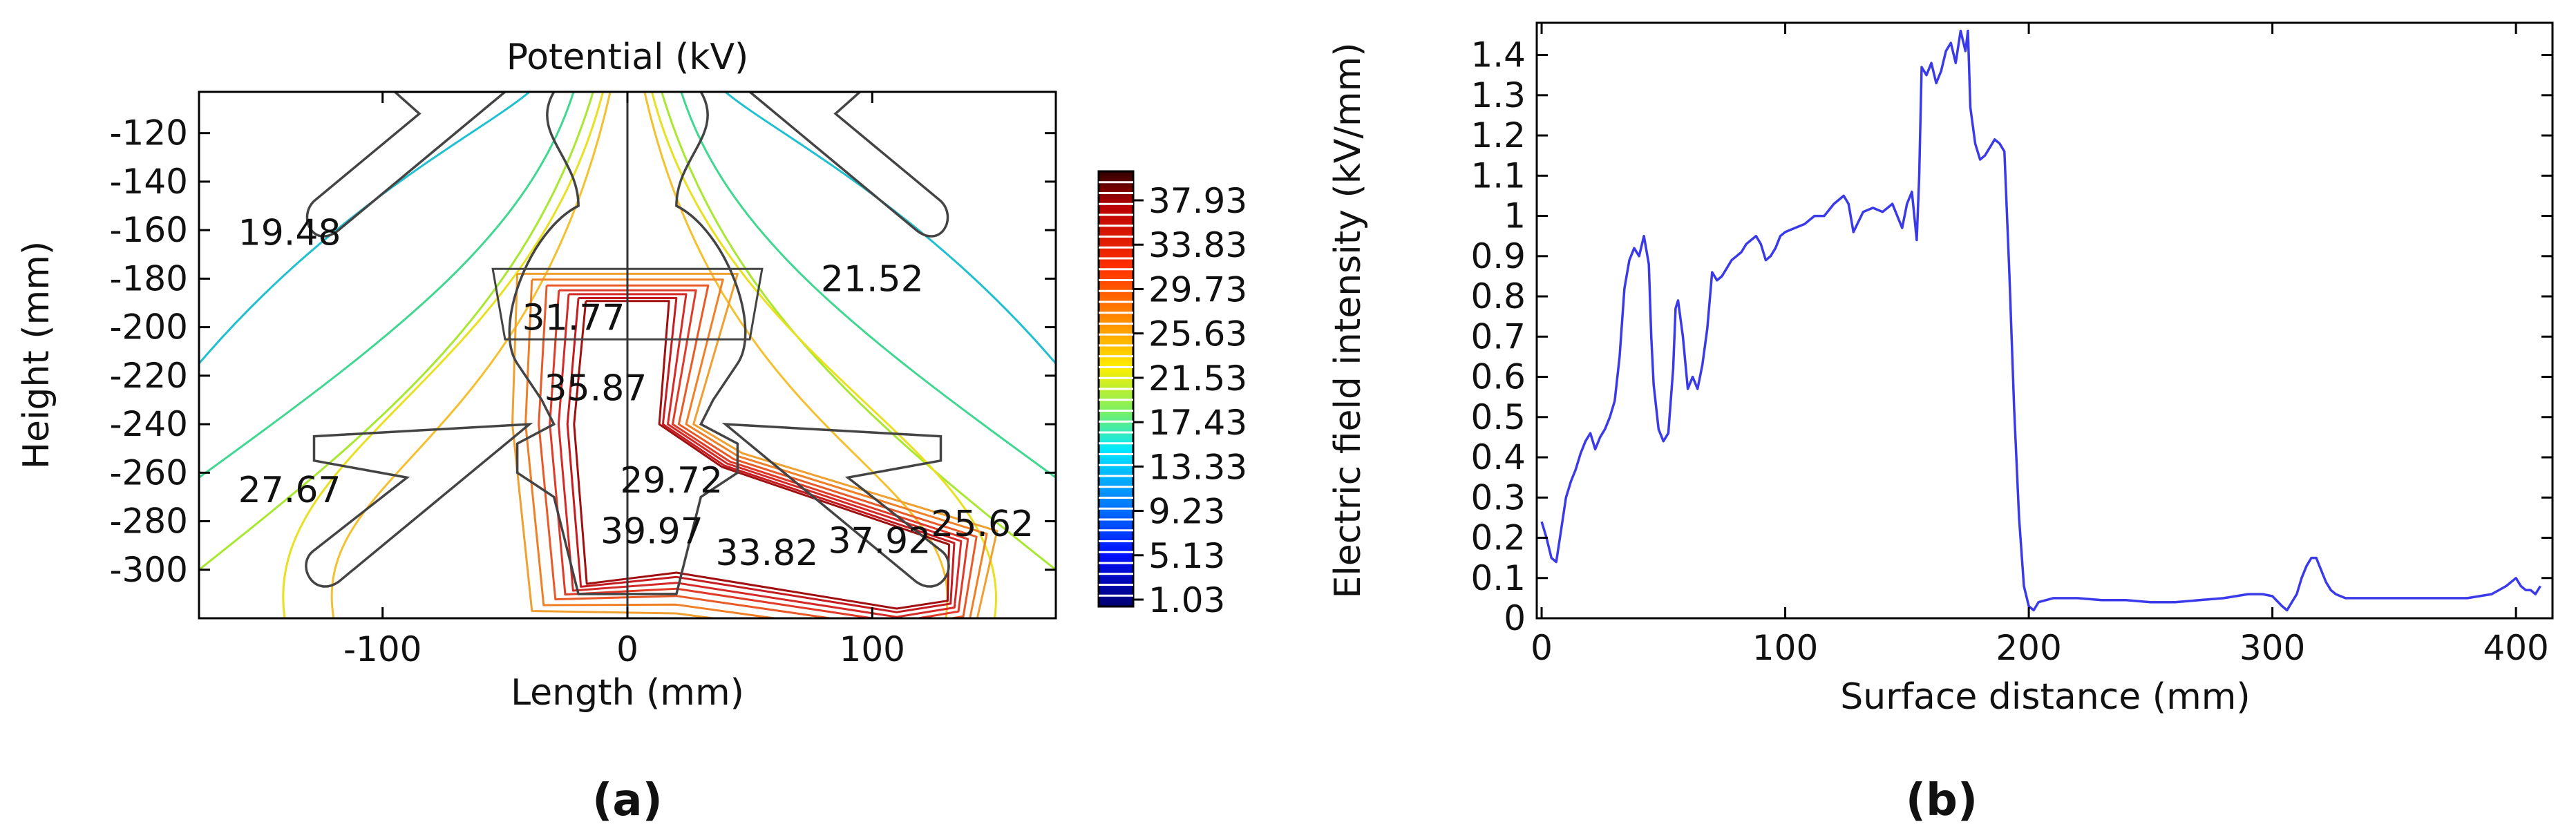 The image size is (2576, 840). What do you see at coordinates (149, 570) in the screenshot?
I see `y-tick-label-a: -300` at bounding box center [149, 570].